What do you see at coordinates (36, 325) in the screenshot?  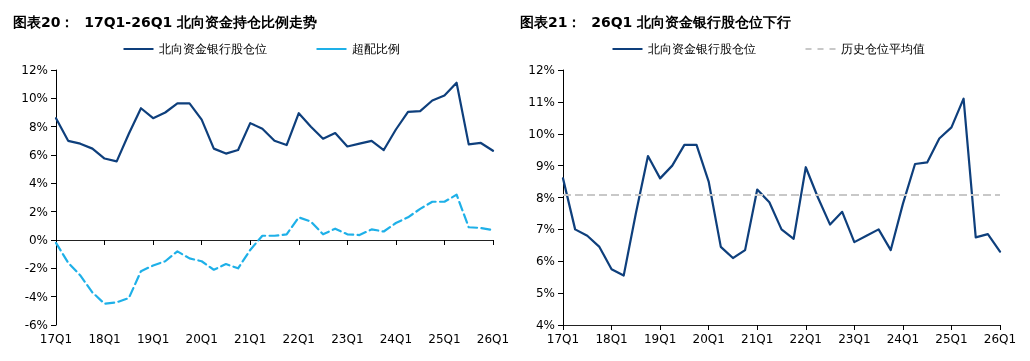 I see `y-tick-label: -6%` at bounding box center [36, 325].